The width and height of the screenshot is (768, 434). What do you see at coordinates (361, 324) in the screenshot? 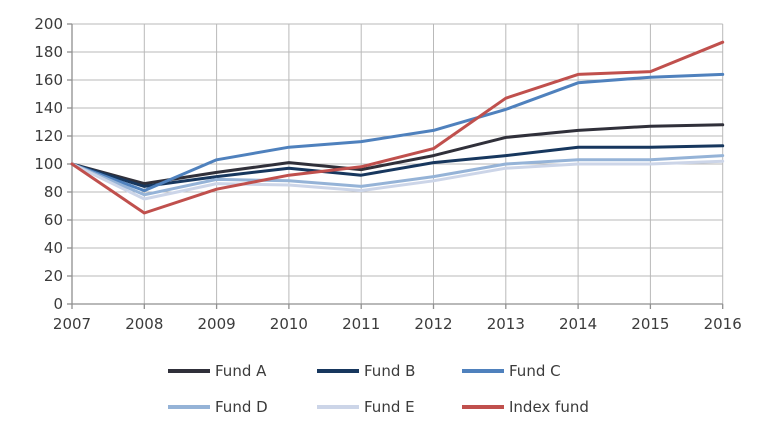
I see `x-tick-label: 2011` at bounding box center [361, 324].